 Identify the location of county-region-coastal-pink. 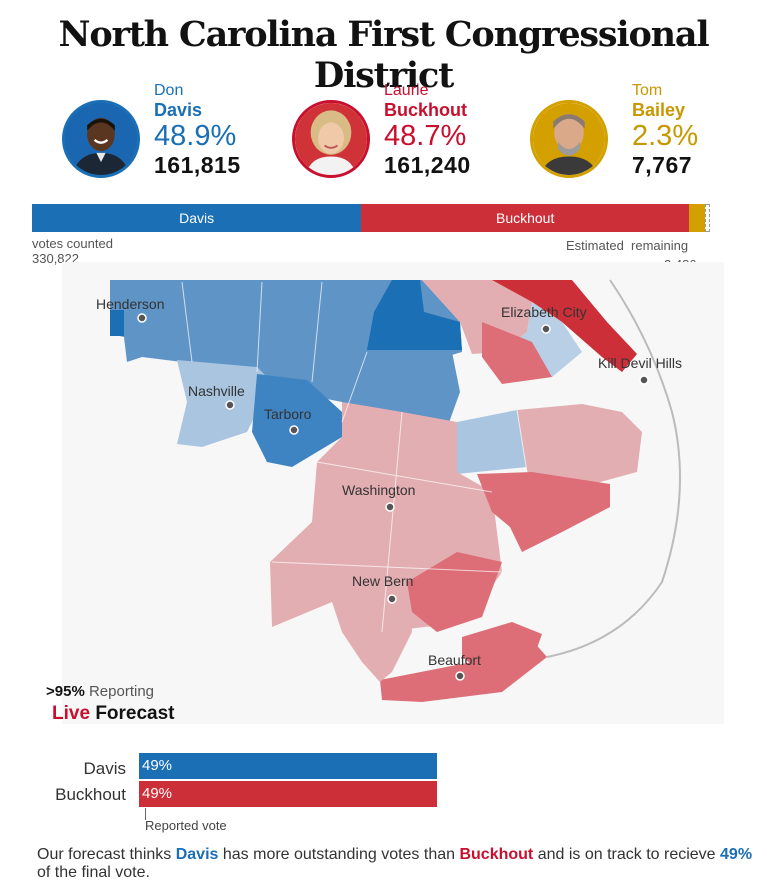
(372, 632).